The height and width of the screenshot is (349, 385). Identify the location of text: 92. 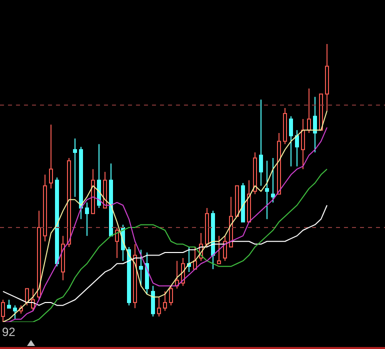
(9, 332).